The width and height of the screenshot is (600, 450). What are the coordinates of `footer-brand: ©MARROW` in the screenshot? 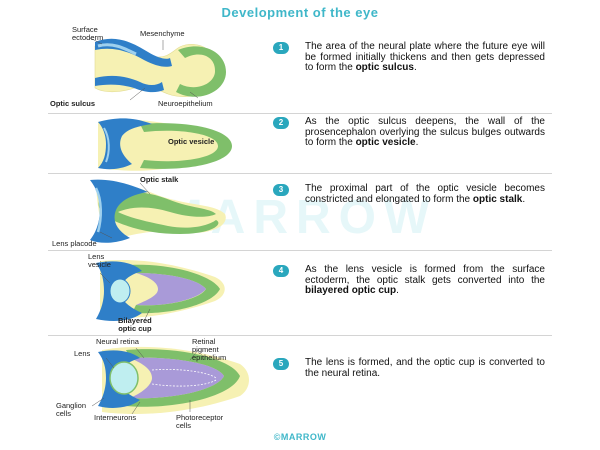 It's located at (300, 437).